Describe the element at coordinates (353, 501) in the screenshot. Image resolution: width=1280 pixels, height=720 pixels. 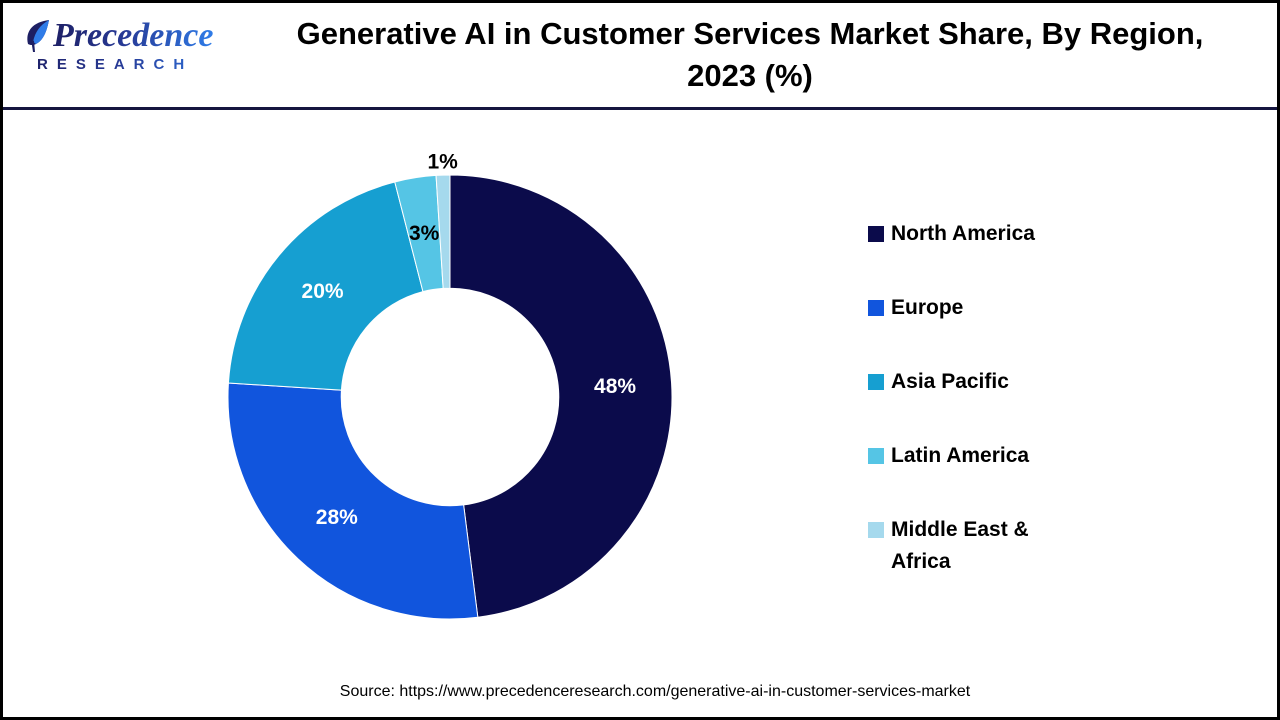
I see `pie-slice-europe` at that location.